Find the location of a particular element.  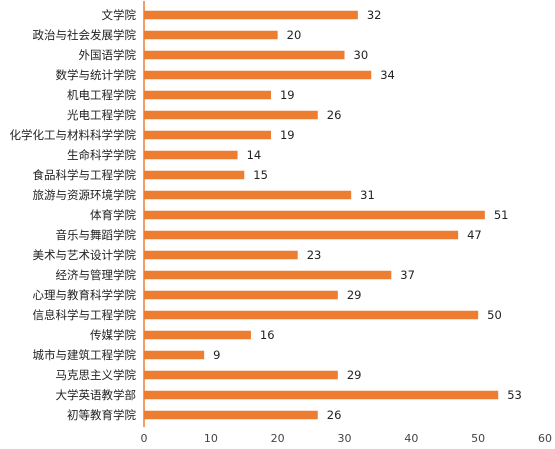

category-label: 光电工程学院 is located at coordinates (101, 115).